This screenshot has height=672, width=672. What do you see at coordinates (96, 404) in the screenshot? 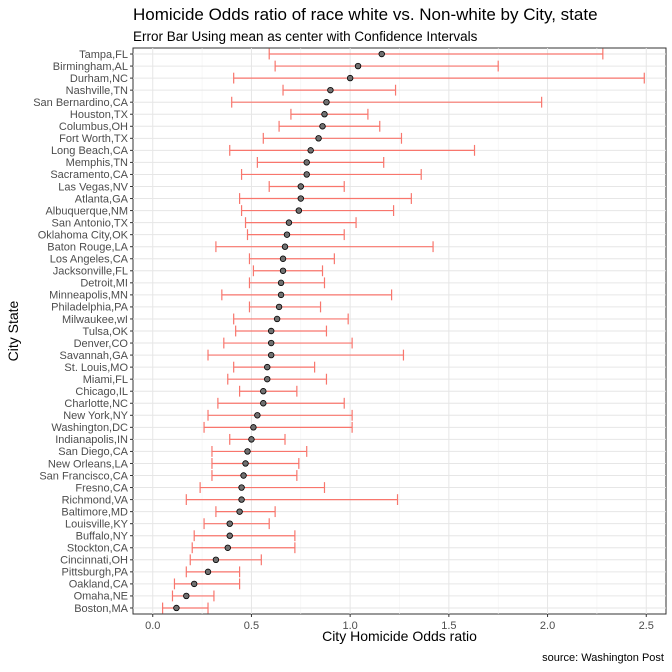
I see `y-tick-label: Charlotte,NC` at bounding box center [96, 404].